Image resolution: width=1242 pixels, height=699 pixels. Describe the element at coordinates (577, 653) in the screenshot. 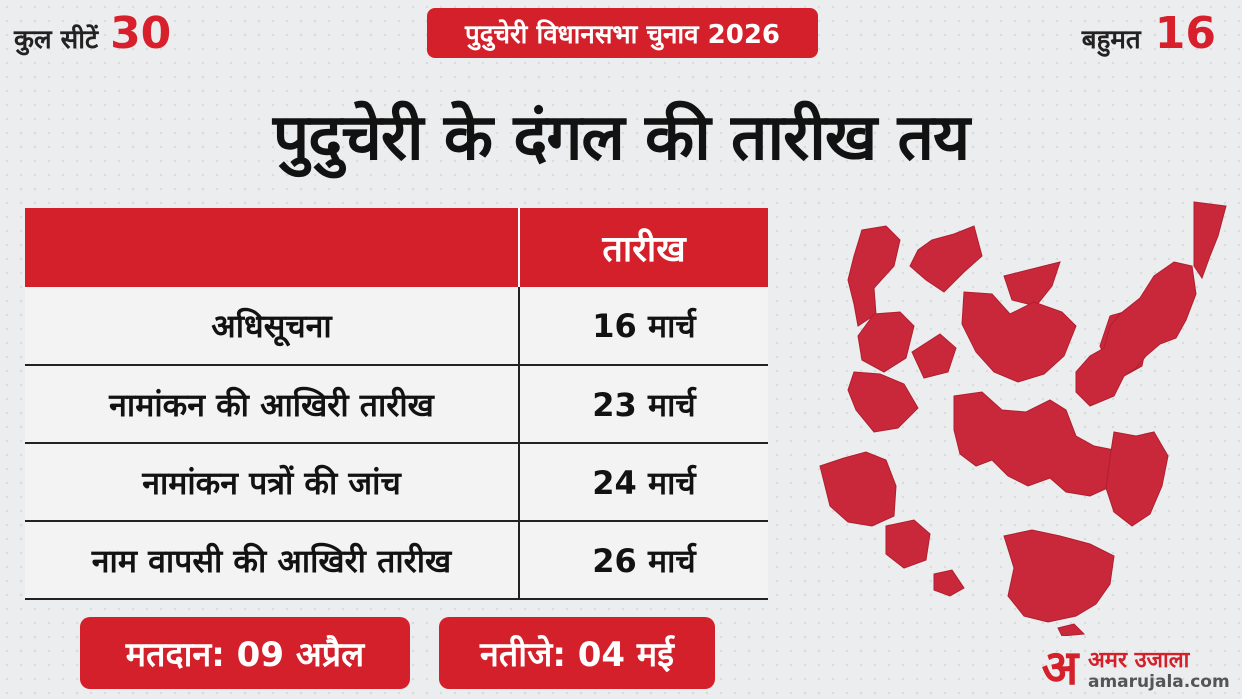

I see `results-date-pill: नतीजे: 04 मई` at that location.